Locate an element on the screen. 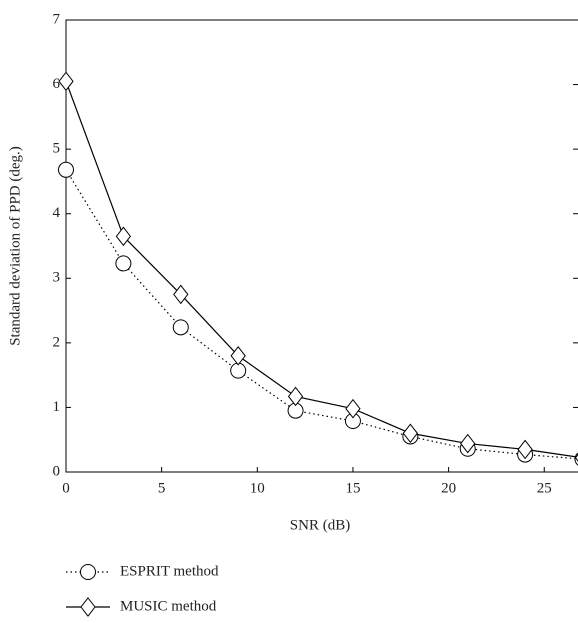  x-tick-label: 0 is located at coordinates (66, 488).